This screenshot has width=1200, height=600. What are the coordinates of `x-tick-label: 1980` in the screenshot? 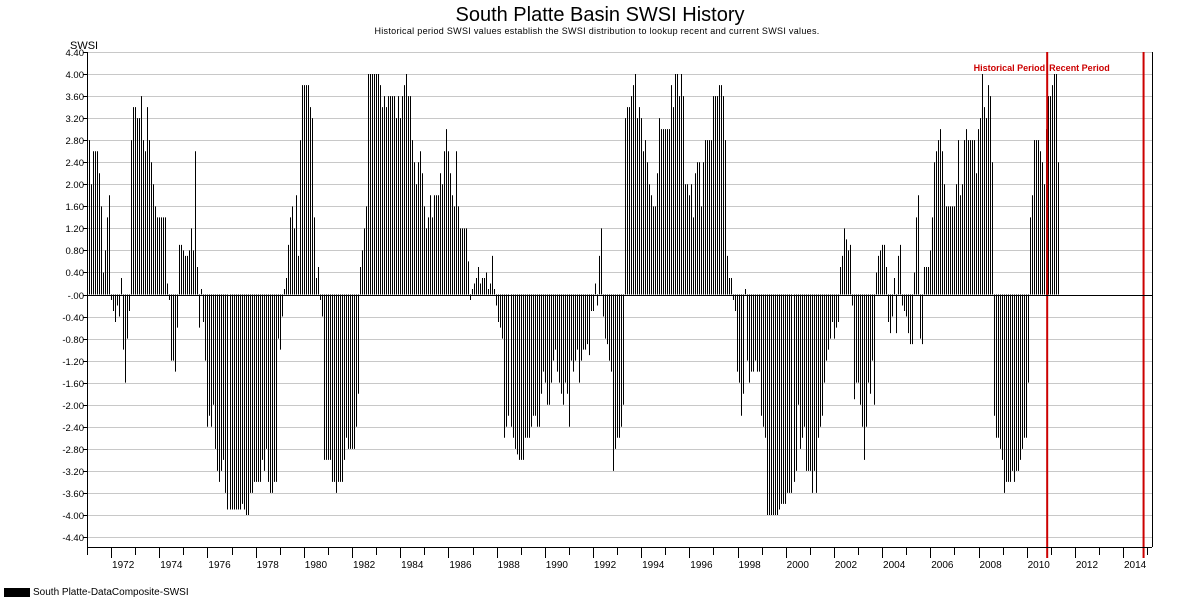 It's located at (316, 565).